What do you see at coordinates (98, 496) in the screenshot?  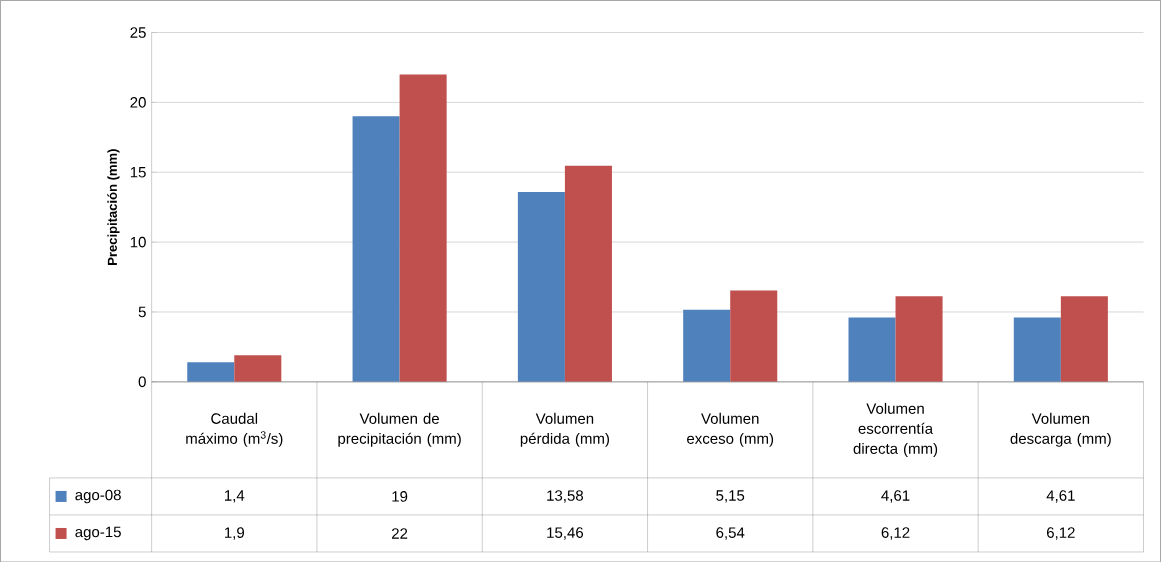 I see `legend-label: ago-08` at bounding box center [98, 496].